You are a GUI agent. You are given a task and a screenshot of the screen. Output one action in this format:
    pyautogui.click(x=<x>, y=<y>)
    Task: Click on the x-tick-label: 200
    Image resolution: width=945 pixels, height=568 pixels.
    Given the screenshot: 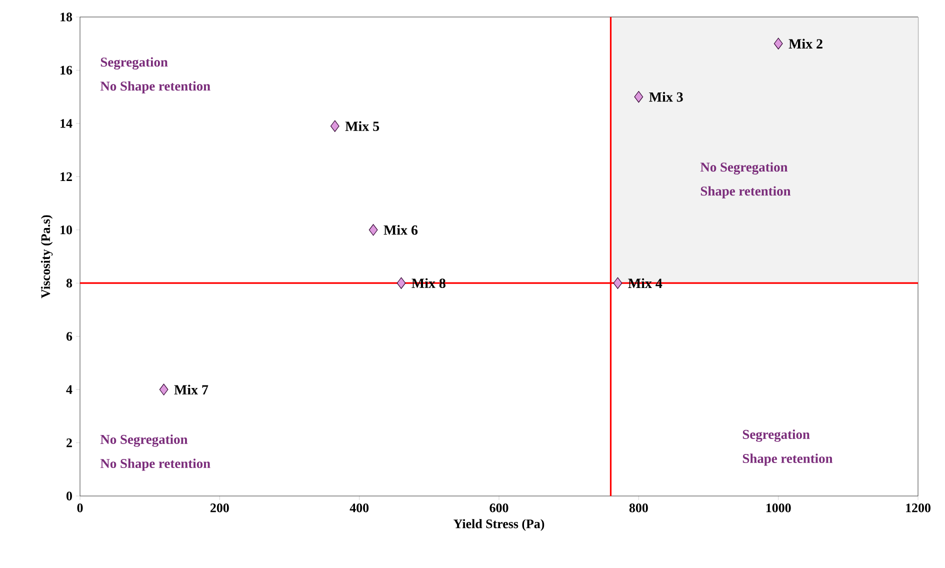 What is the action you would take?
    pyautogui.click(x=219, y=508)
    